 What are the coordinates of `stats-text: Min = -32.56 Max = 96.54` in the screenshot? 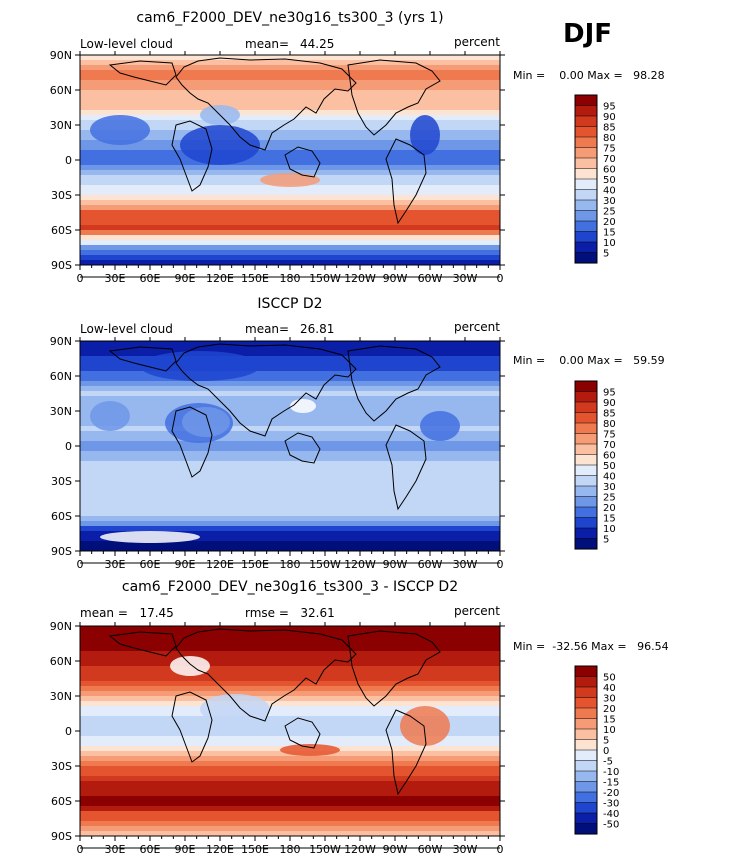 It's located at (591, 646).